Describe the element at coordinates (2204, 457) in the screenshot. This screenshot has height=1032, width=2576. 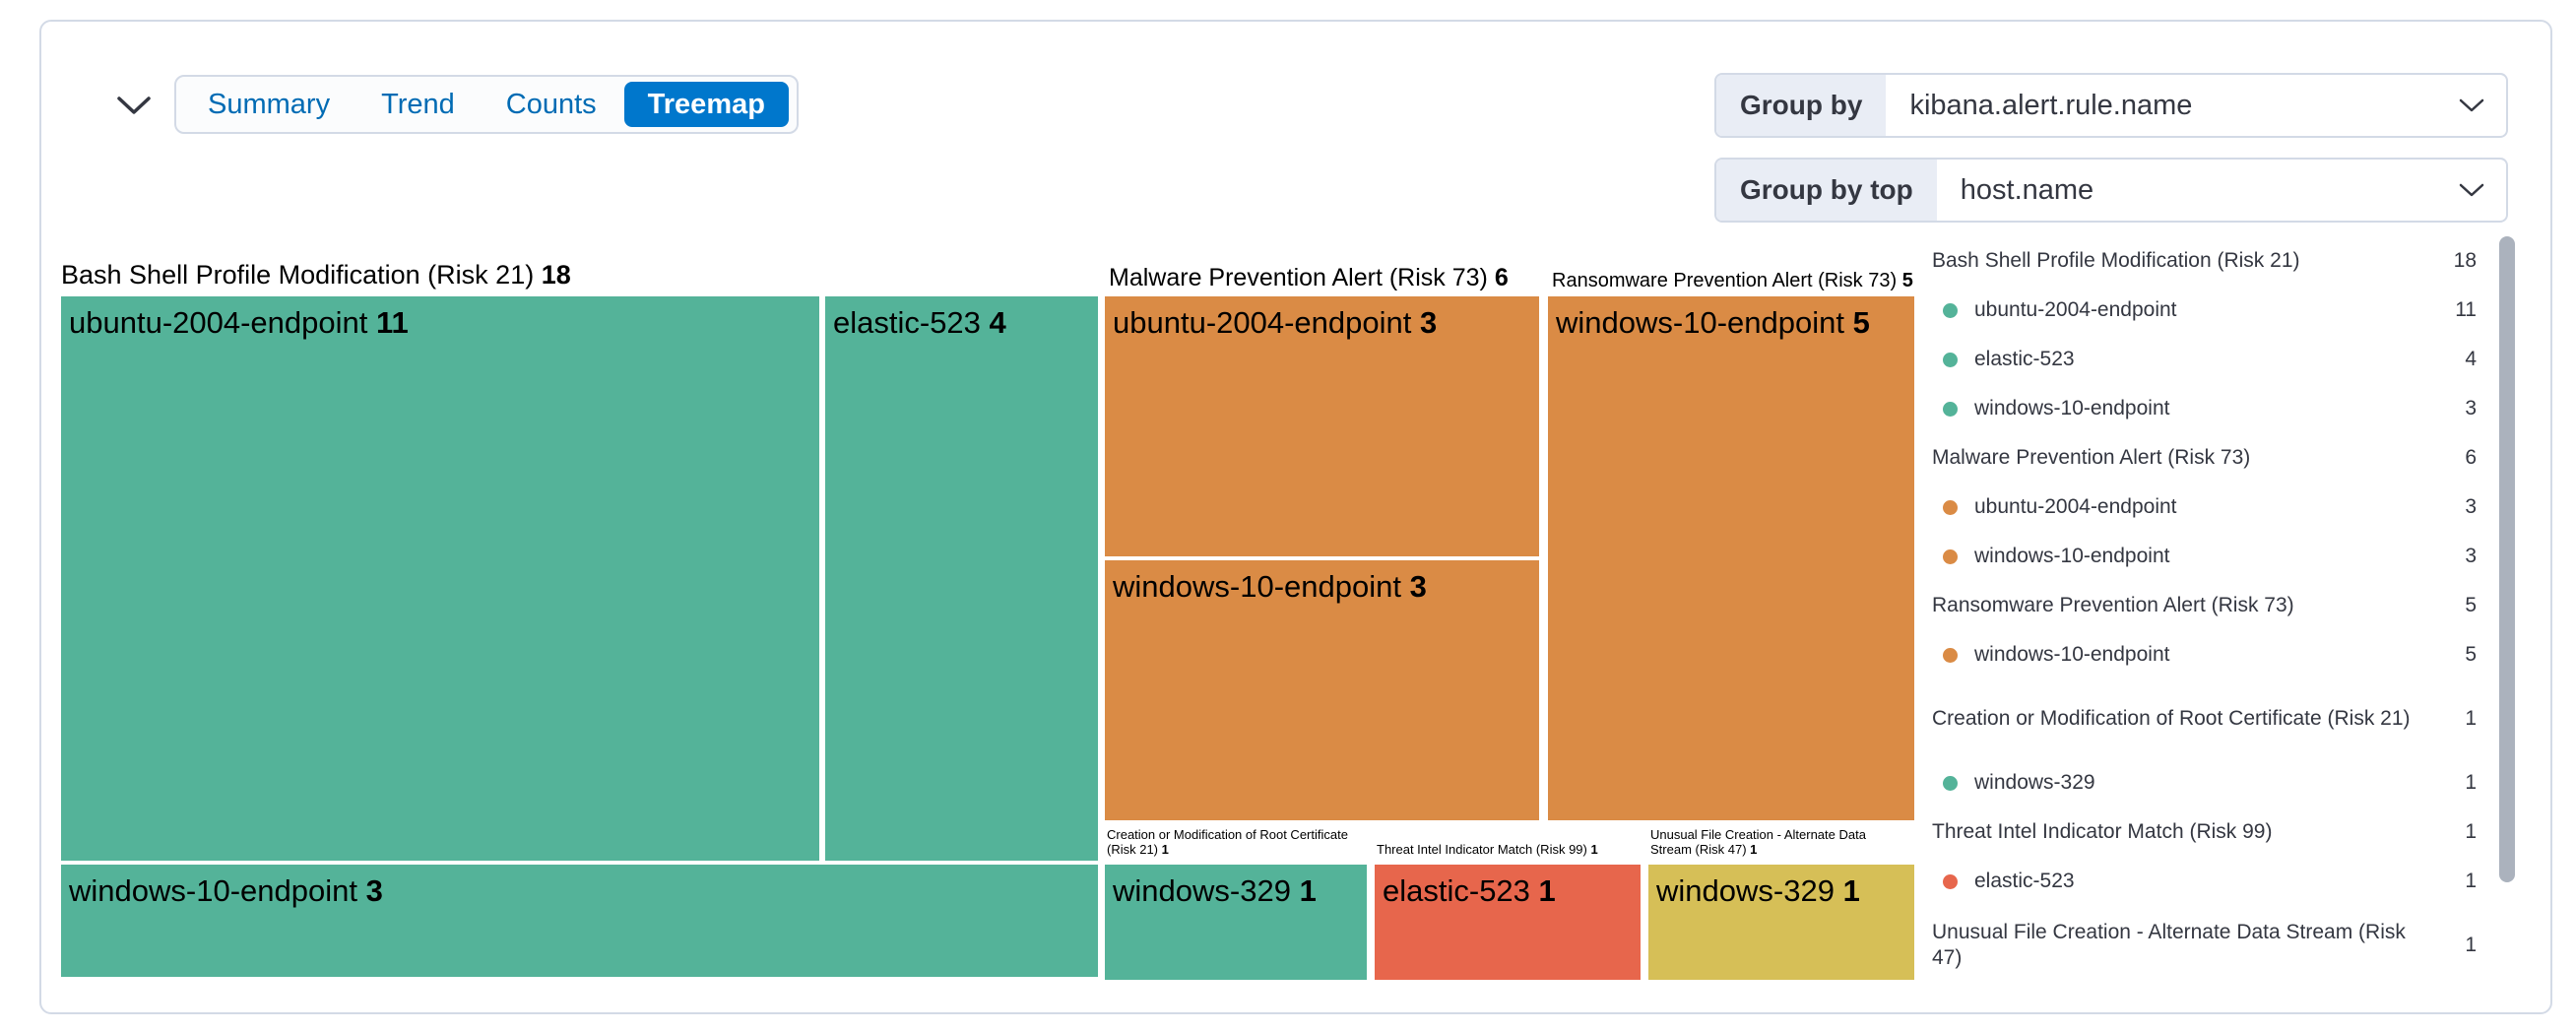
I see `legend-group-row: Malware Prevention Alert (Risk 73) 6` at that location.